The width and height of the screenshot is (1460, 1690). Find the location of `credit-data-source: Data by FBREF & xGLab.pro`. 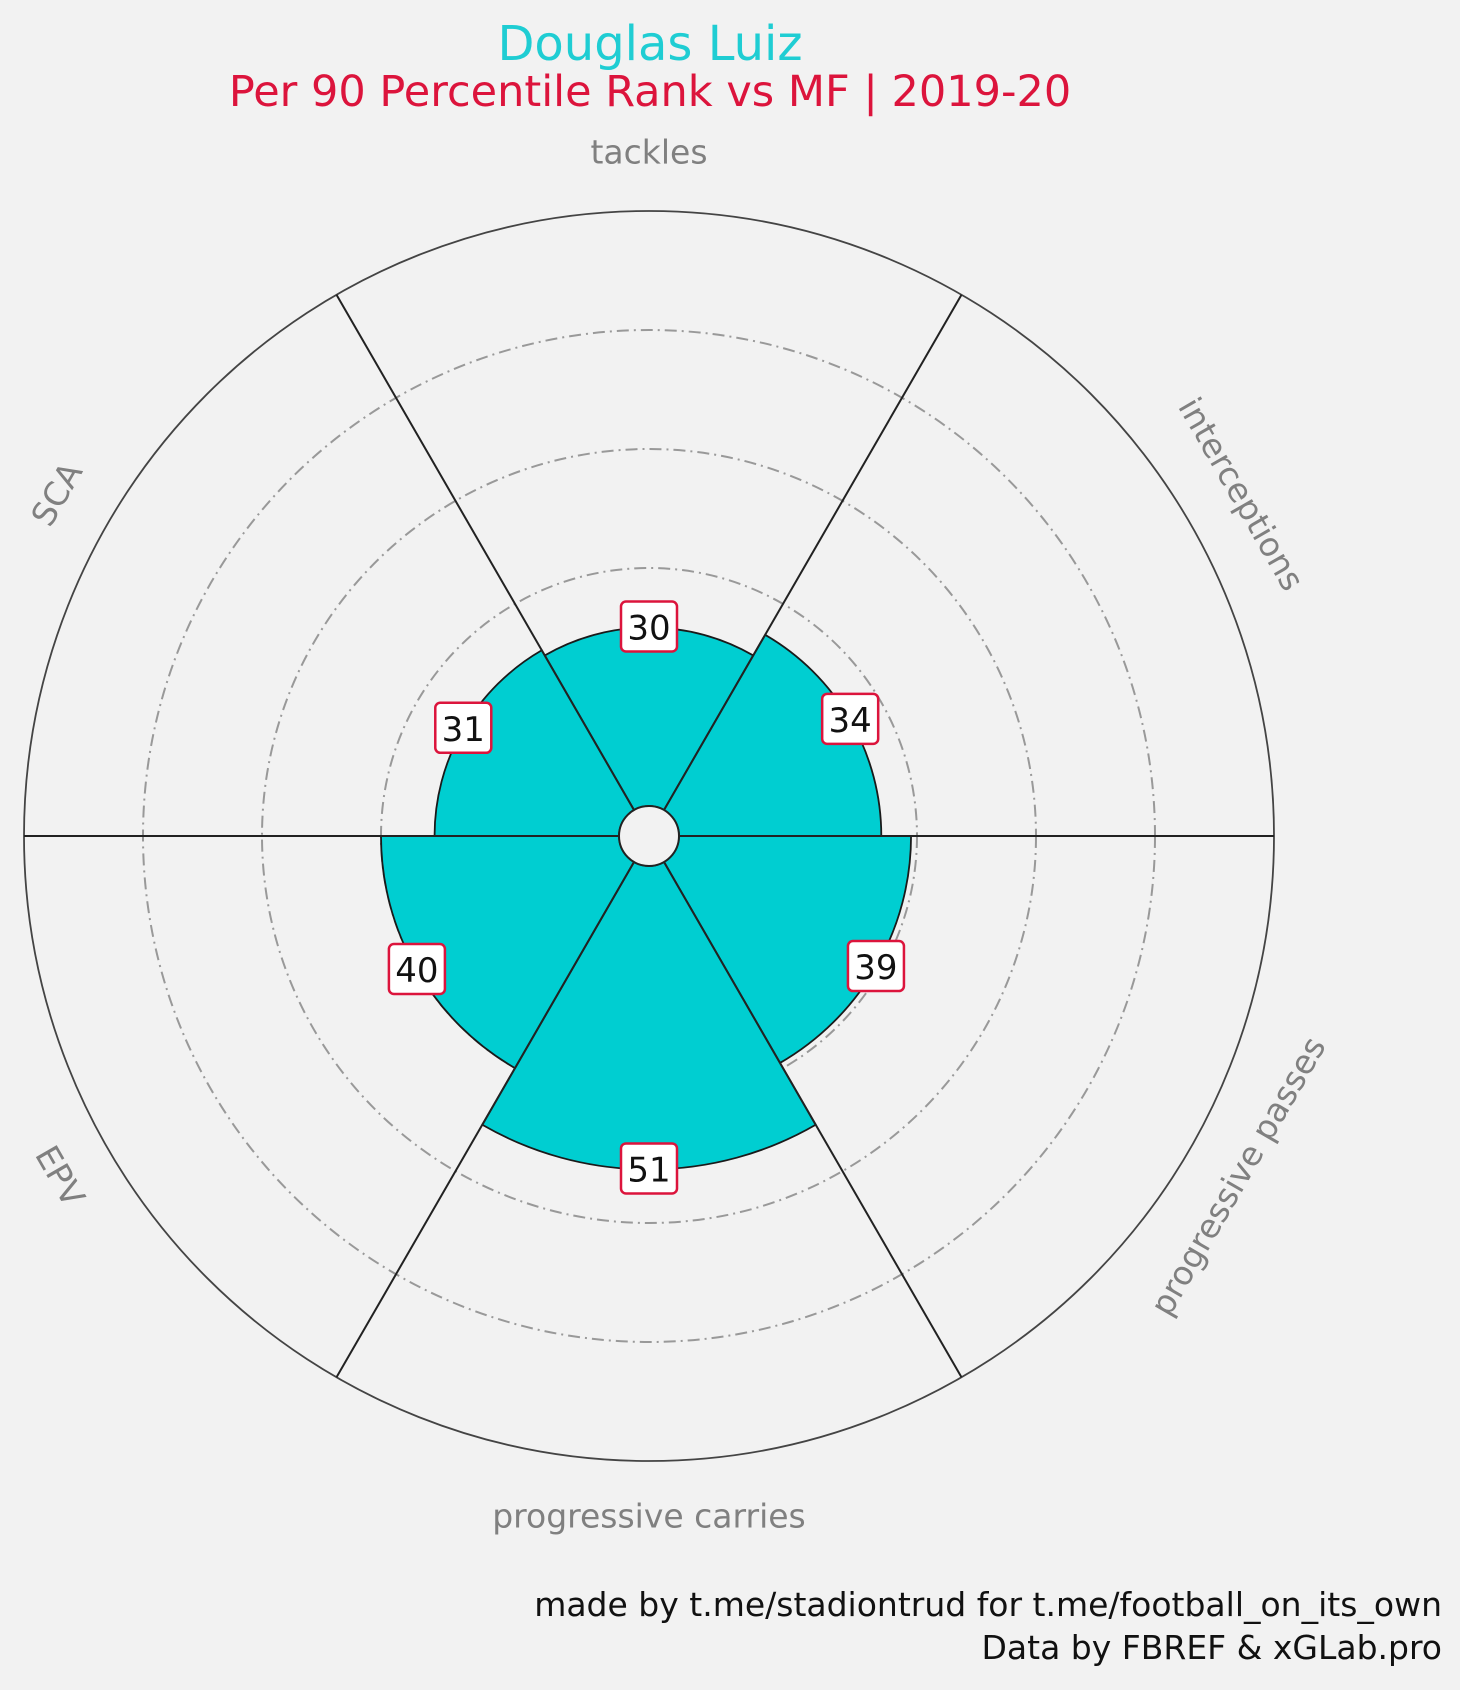

credit-data-source: Data by FBREF & xGLab.pro is located at coordinates (1211, 1647).